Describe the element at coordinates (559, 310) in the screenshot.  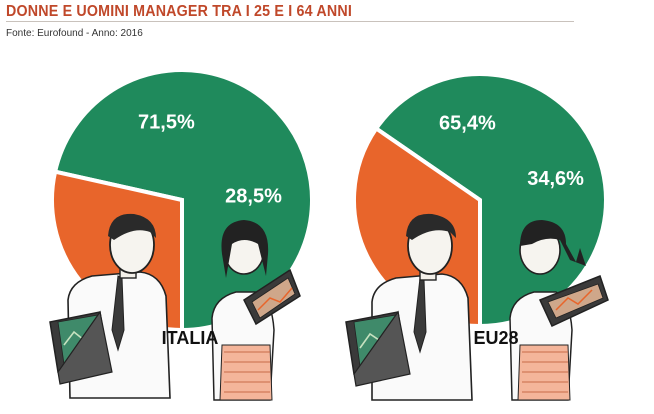
I see `woman-illustration-right` at that location.